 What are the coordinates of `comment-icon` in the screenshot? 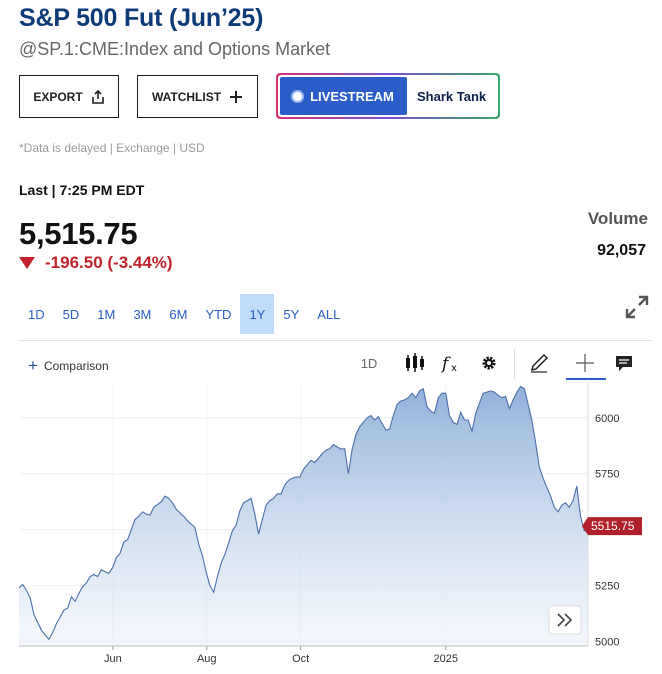 It's located at (624, 363).